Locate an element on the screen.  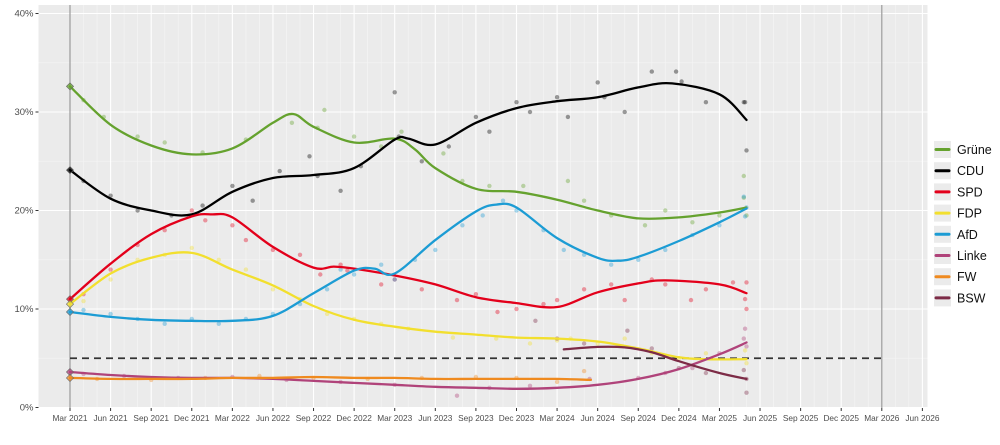
y-tick-label: 20% is located at coordinates (24, 211).